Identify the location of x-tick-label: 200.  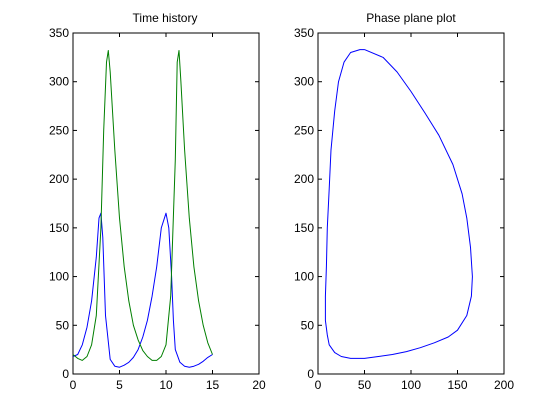
(504, 385).